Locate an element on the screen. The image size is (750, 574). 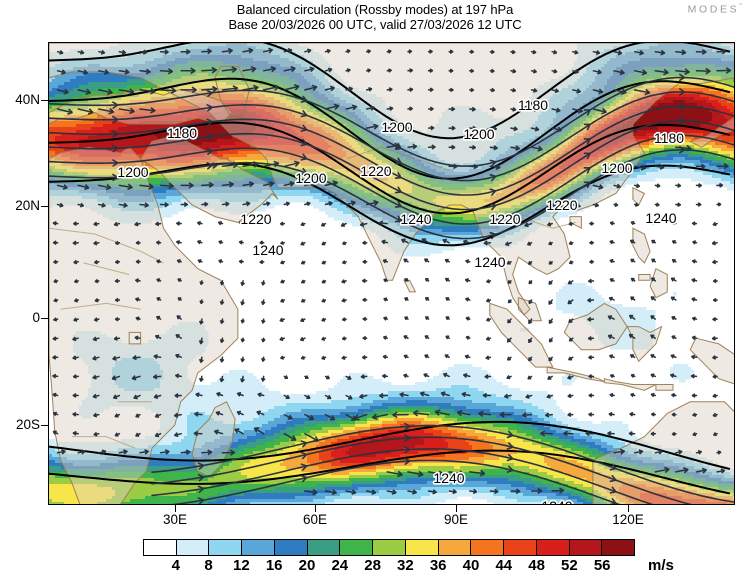
colorbar-tick-44: 44 is located at coordinates (504, 565).